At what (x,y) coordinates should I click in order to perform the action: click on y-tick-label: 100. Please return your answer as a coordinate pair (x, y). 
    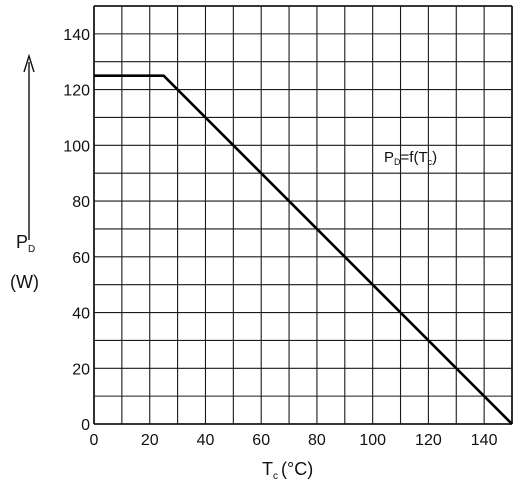
    Looking at the image, I should click on (76, 146).